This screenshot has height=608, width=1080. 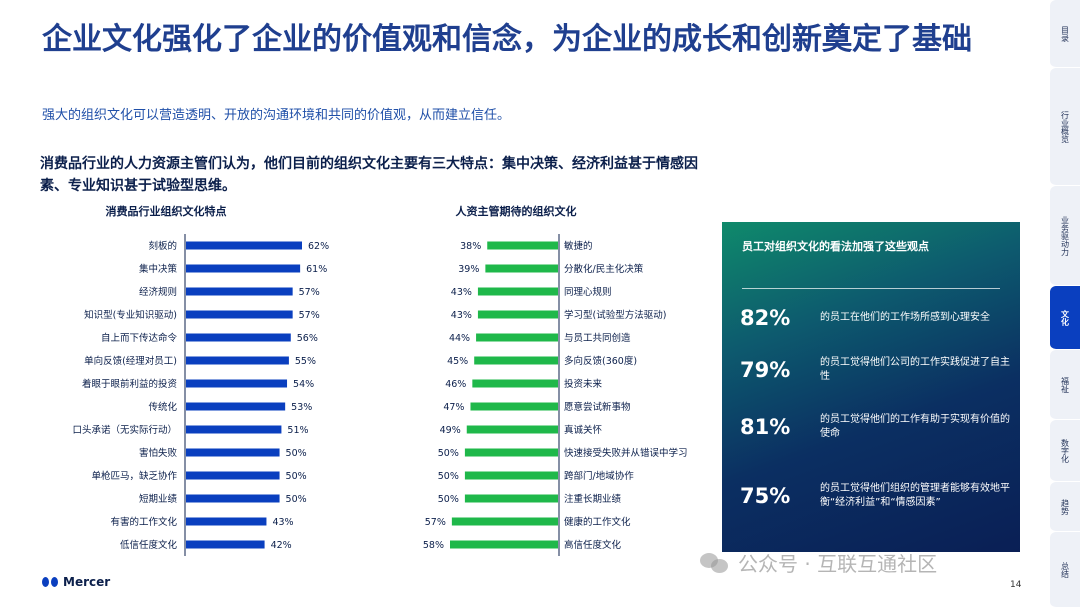 I want to click on stat-description: 的员工在他们的工作场所感到心理安全, so click(x=905, y=317).